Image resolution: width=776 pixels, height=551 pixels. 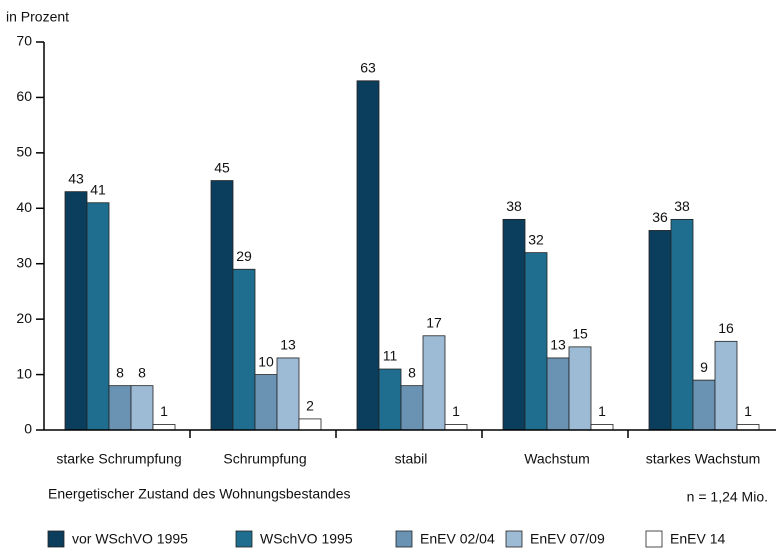 I want to click on value-label: 15, so click(x=580, y=334).